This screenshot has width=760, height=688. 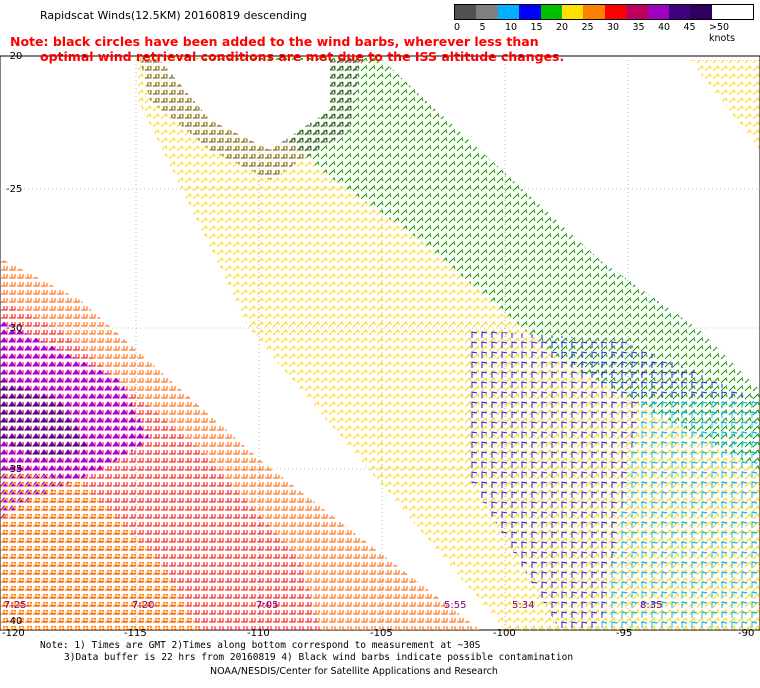 What do you see at coordinates (14, 621) in the screenshot?
I see `lat-label-40: -40` at bounding box center [14, 621].